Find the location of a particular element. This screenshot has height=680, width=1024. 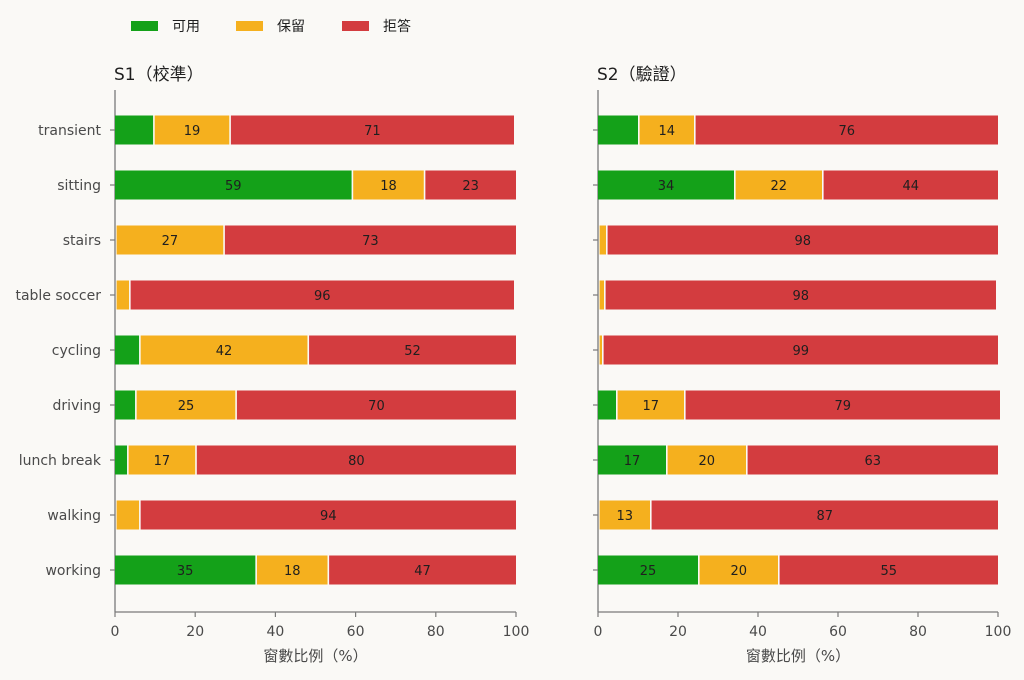

legend-label-2: 保留 is located at coordinates (291, 27).